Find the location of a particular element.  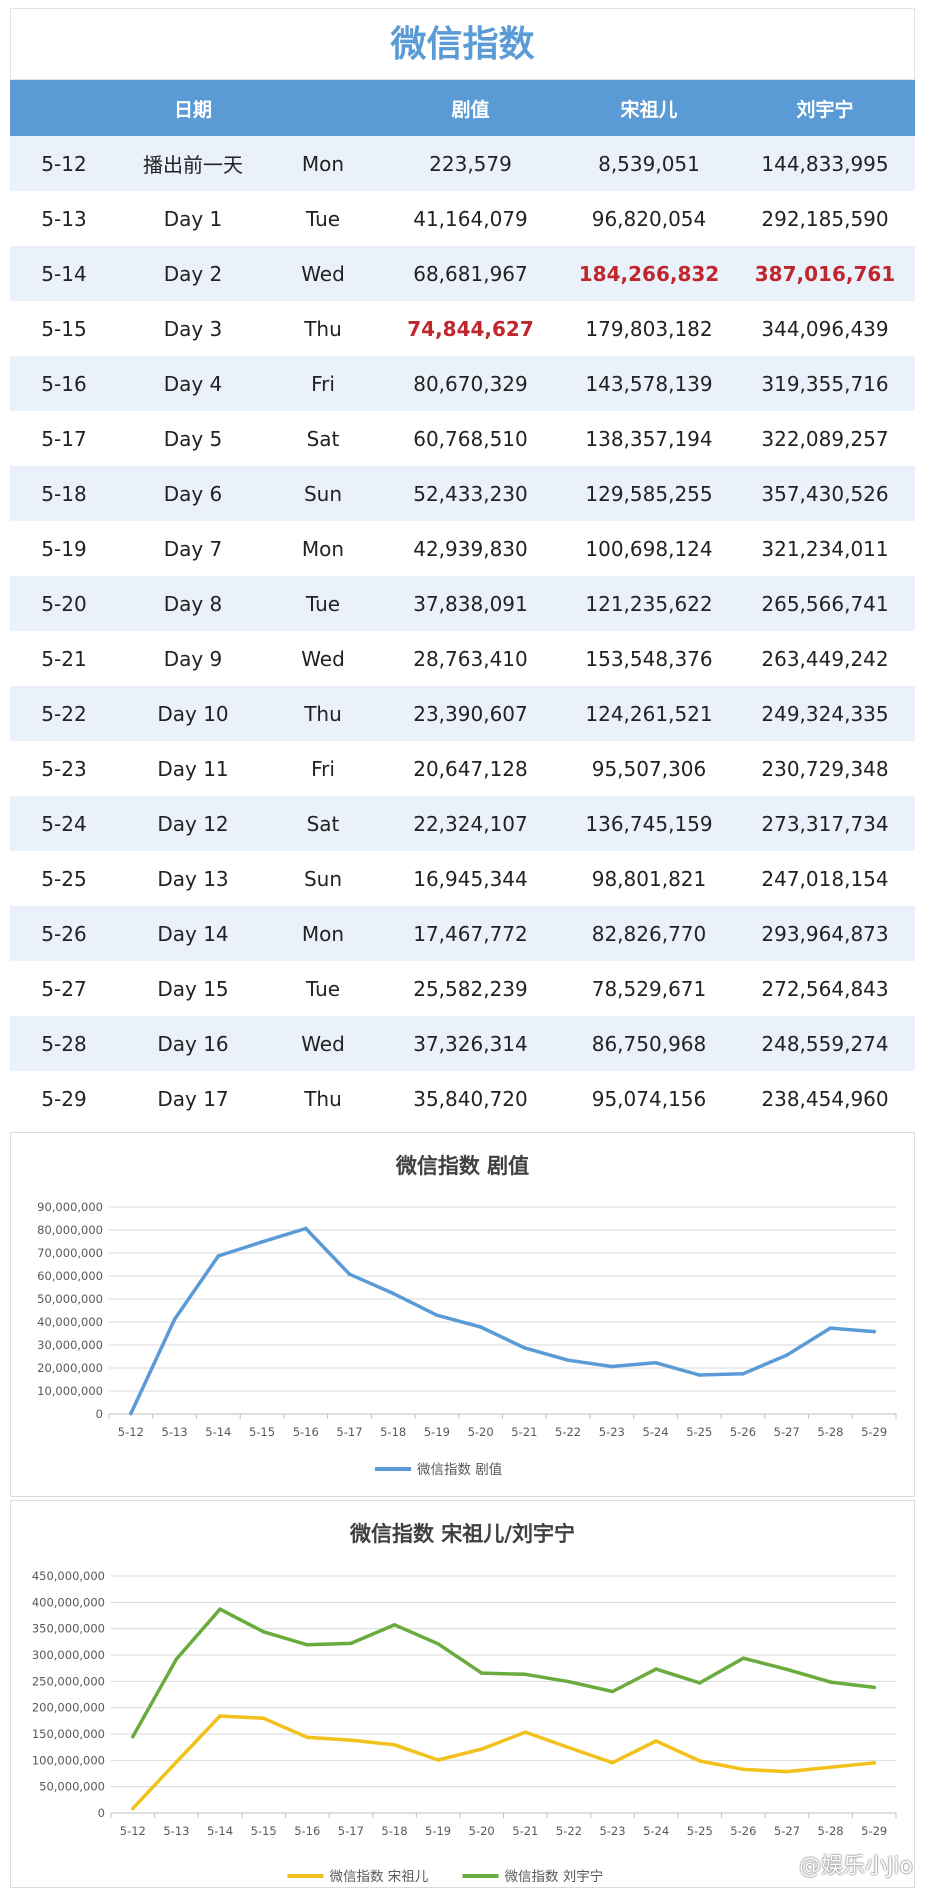

y-tick-label: 350,000,000 is located at coordinates (68, 1629).